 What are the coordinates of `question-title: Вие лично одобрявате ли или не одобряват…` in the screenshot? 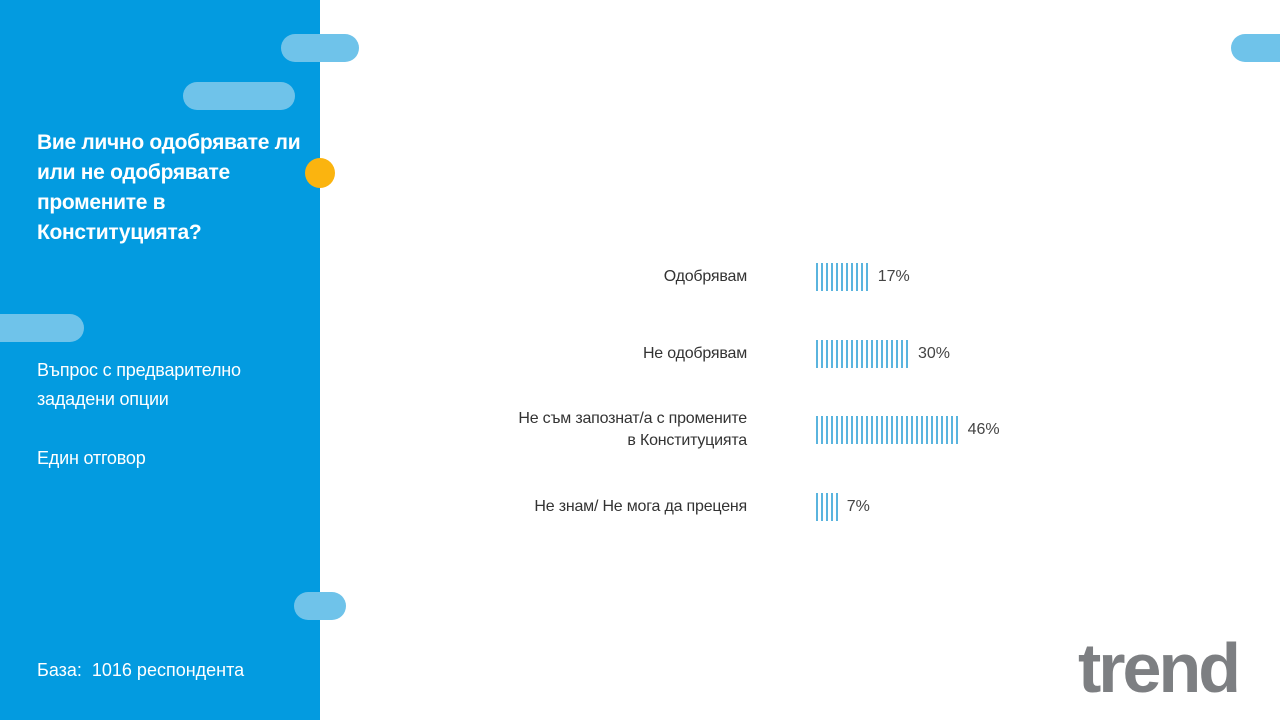 It's located at (169, 187).